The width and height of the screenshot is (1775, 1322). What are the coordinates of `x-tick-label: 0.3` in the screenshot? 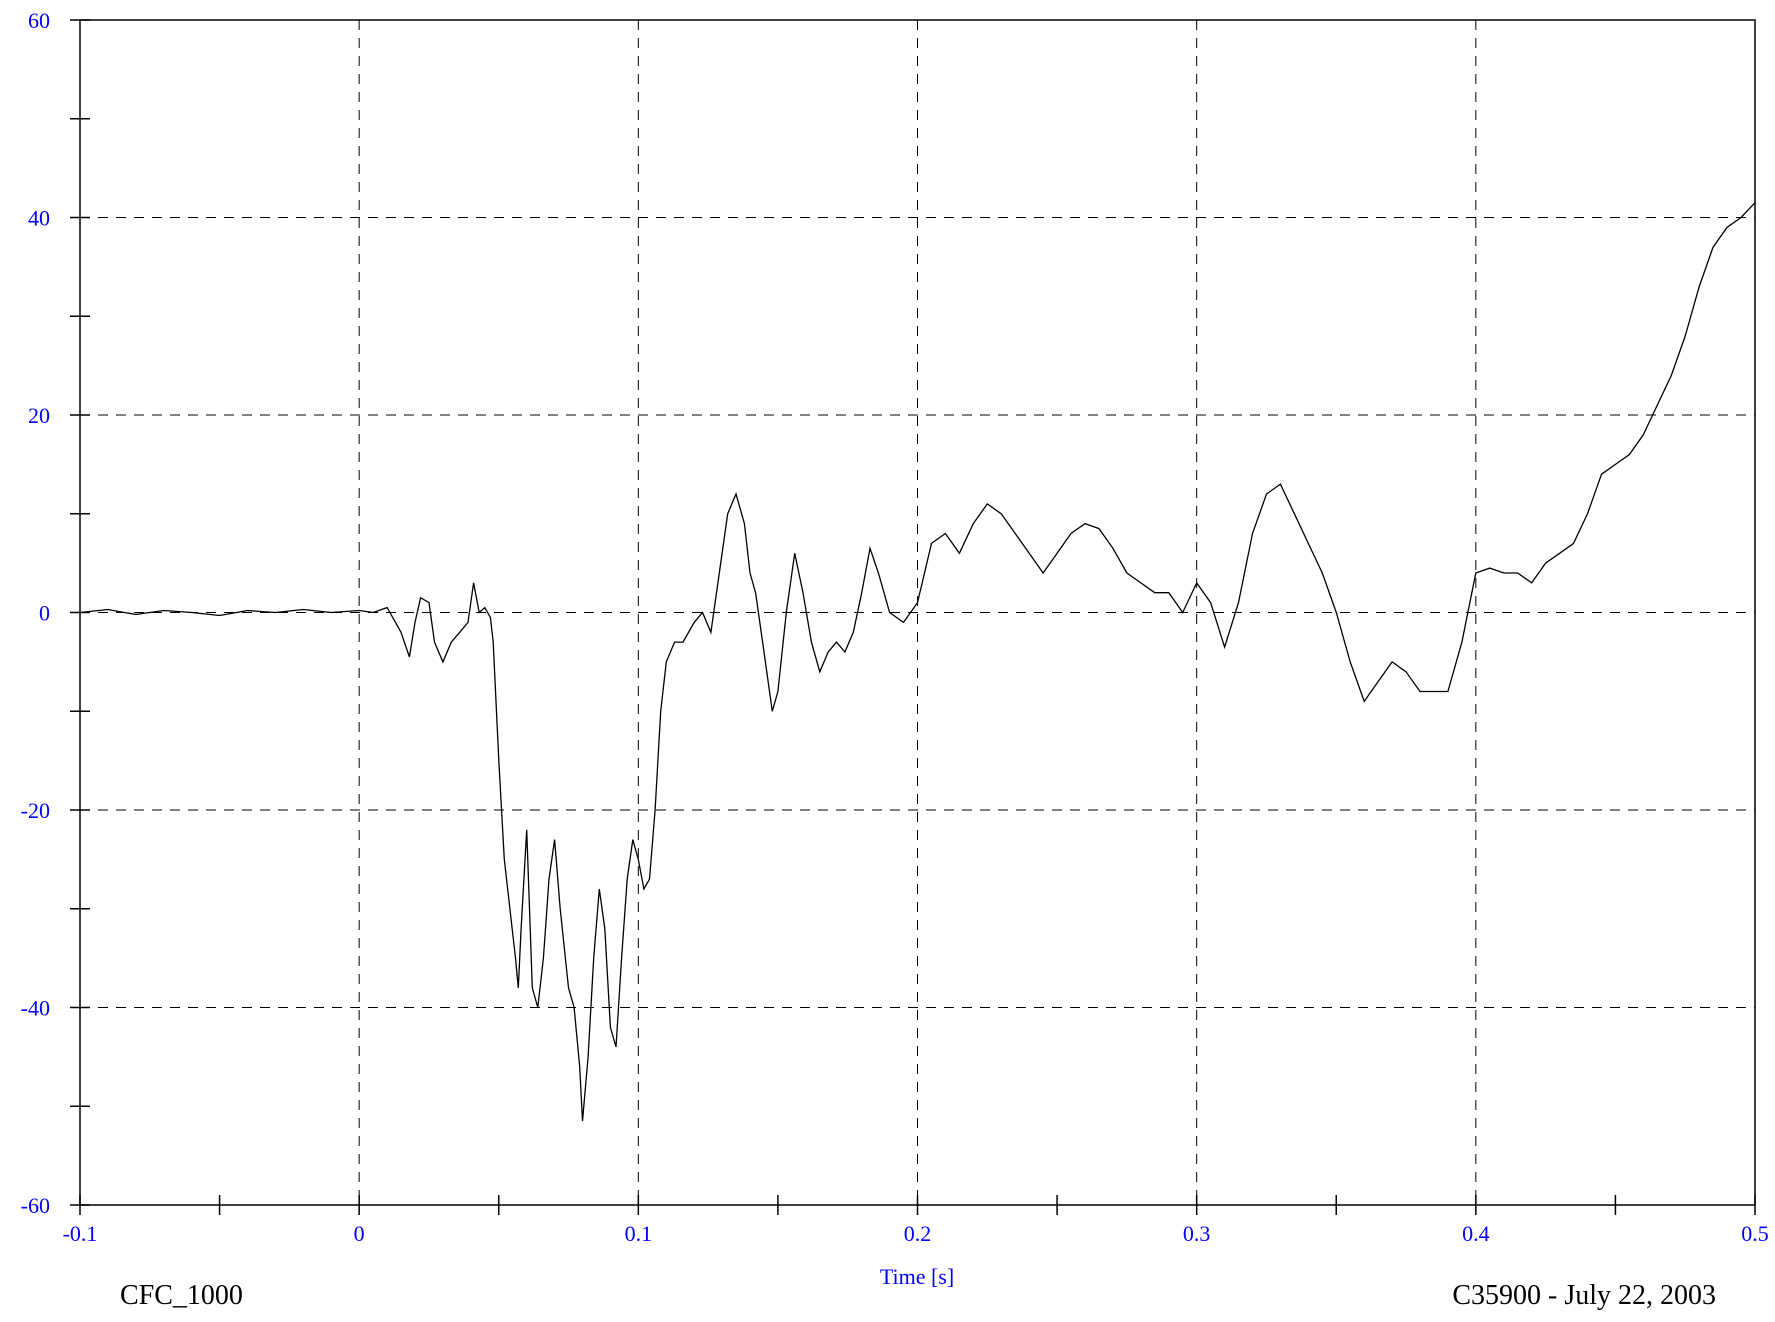 It's located at (1197, 1233).